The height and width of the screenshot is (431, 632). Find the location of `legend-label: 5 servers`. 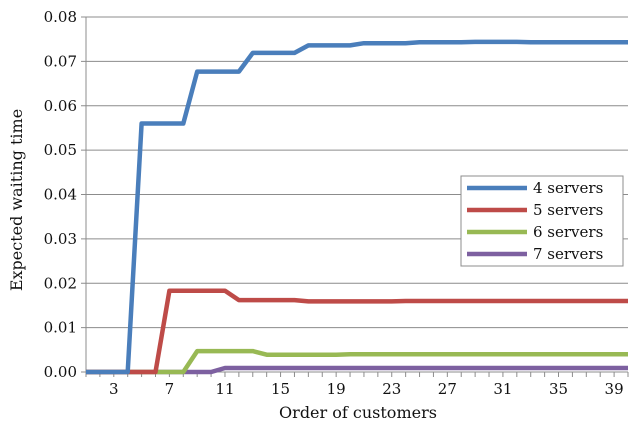

legend-label: 5 servers is located at coordinates (568, 210).